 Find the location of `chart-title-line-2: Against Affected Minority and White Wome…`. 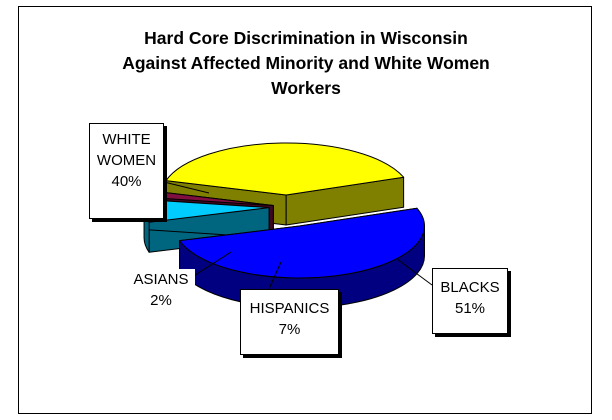

chart-title-line-2: Against Affected Minority and White Wome… is located at coordinates (306, 63).